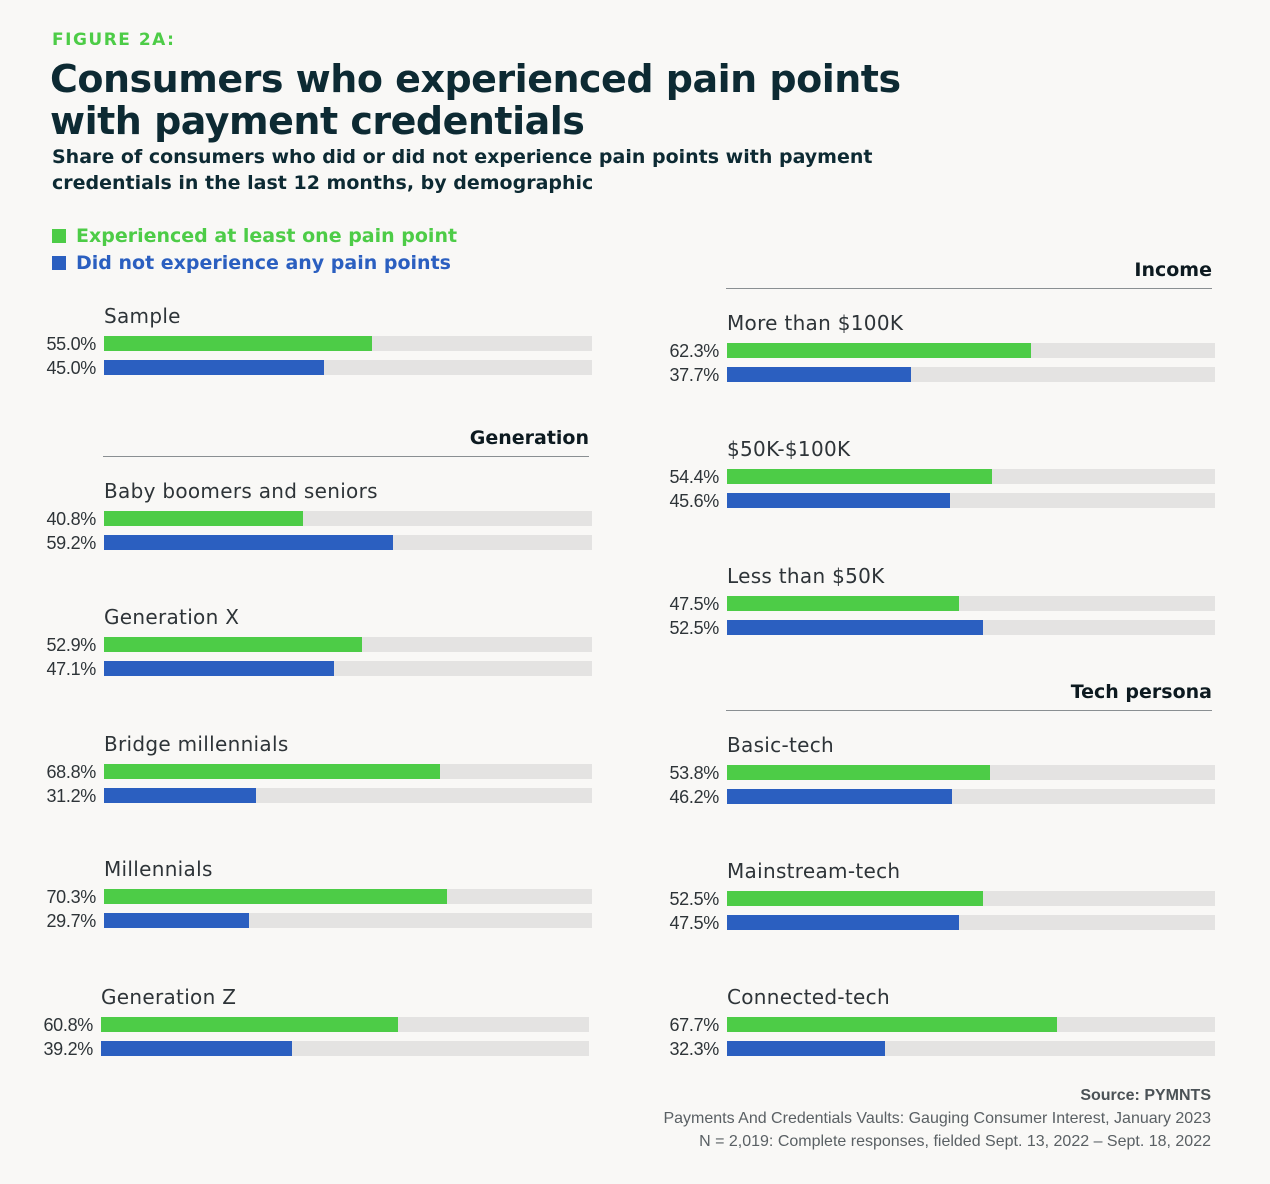 This screenshot has width=1270, height=1184. I want to click on bar-row-experienced: 70.3%, so click(296, 897).